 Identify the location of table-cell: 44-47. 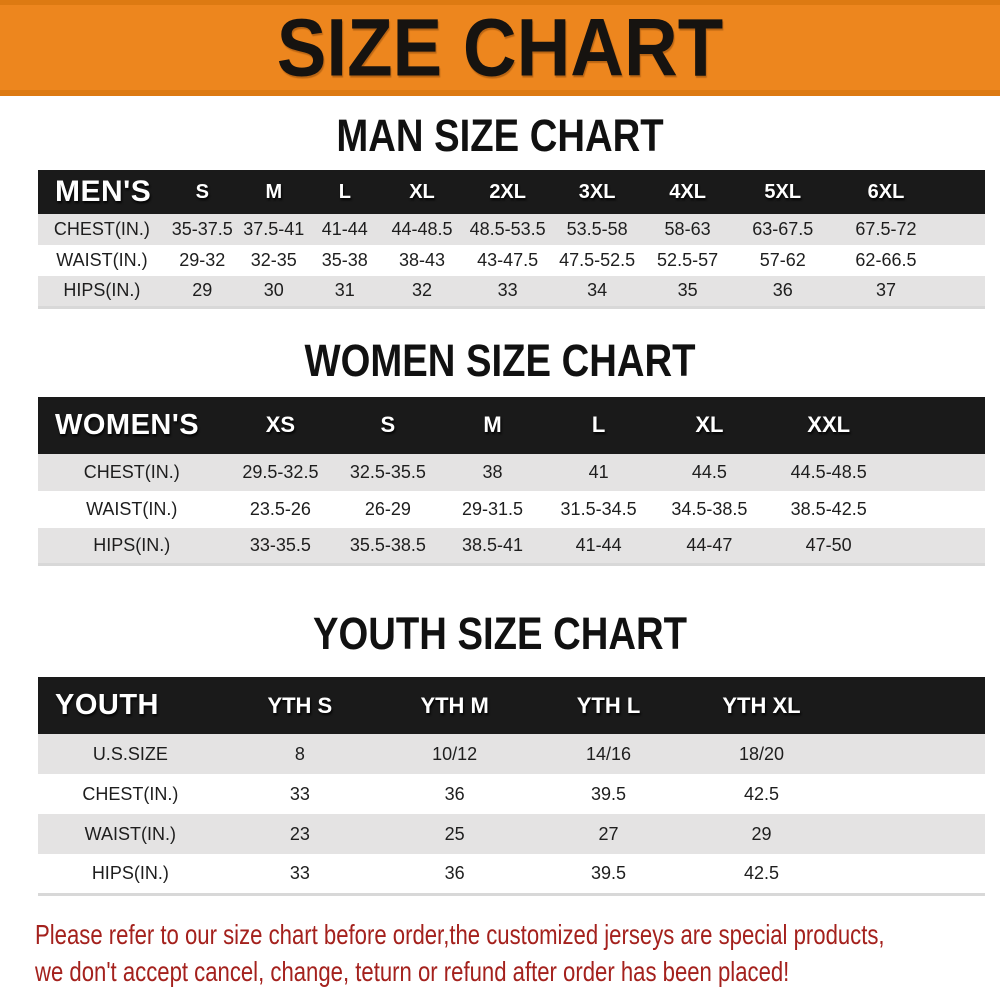
(709, 544).